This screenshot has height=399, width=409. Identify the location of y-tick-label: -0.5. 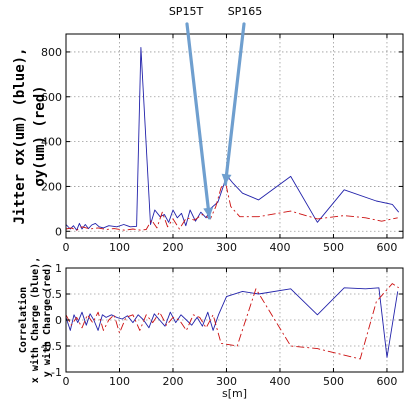
(51, 346).